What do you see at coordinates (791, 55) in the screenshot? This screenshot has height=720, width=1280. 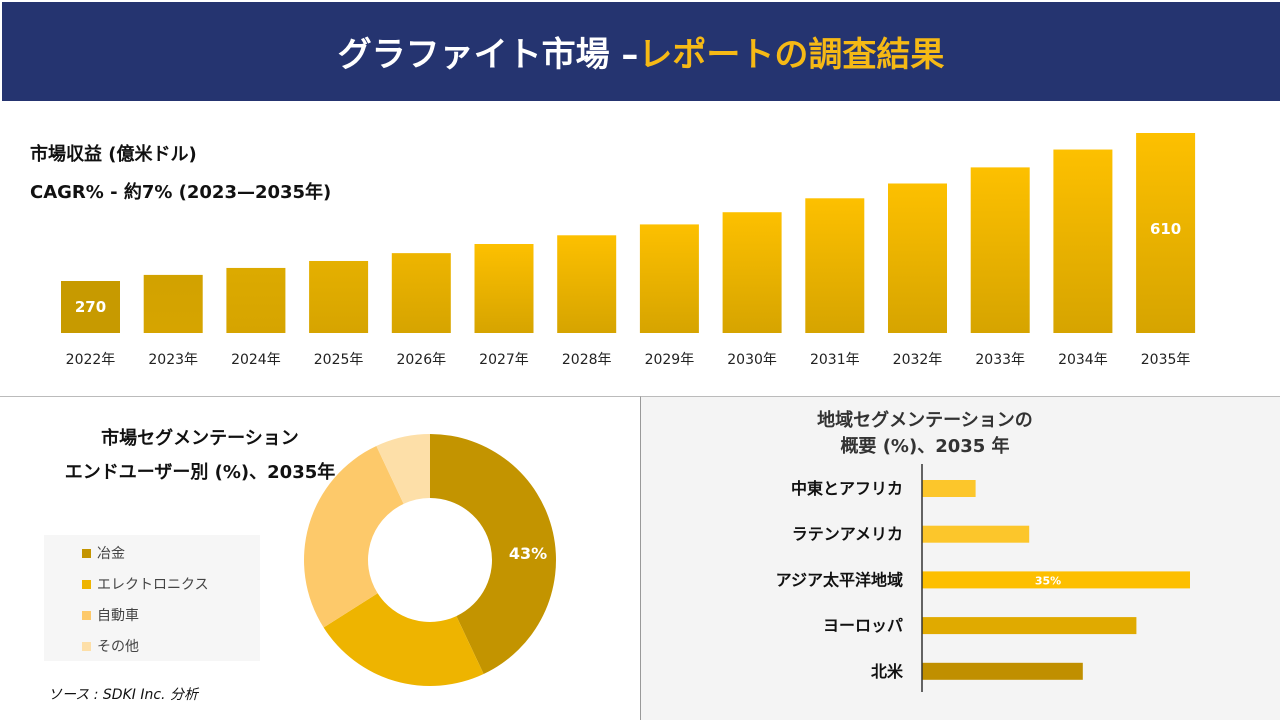 I see `title-highlight: レポートの調査結果` at bounding box center [791, 55].